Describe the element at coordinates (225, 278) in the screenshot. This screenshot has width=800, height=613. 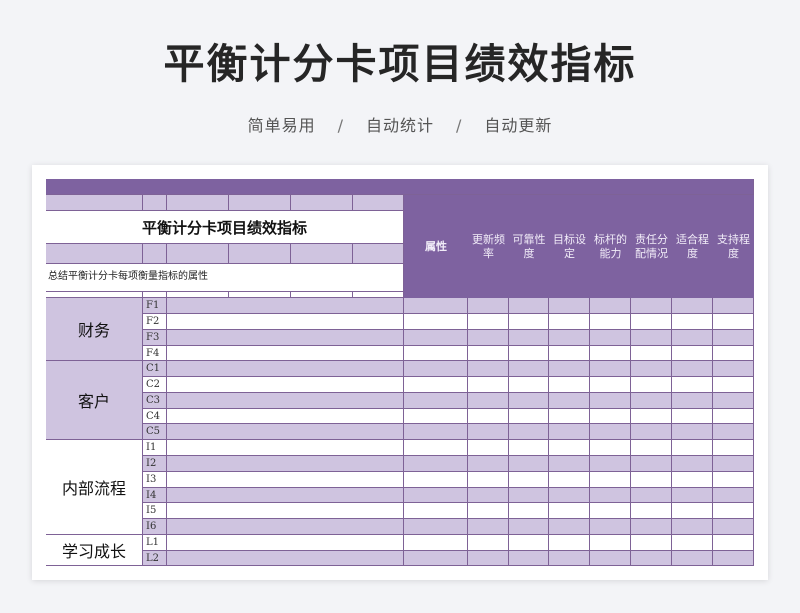
I see `sheet-description: 总结平衡计分卡每项衡量指标的属性` at that location.